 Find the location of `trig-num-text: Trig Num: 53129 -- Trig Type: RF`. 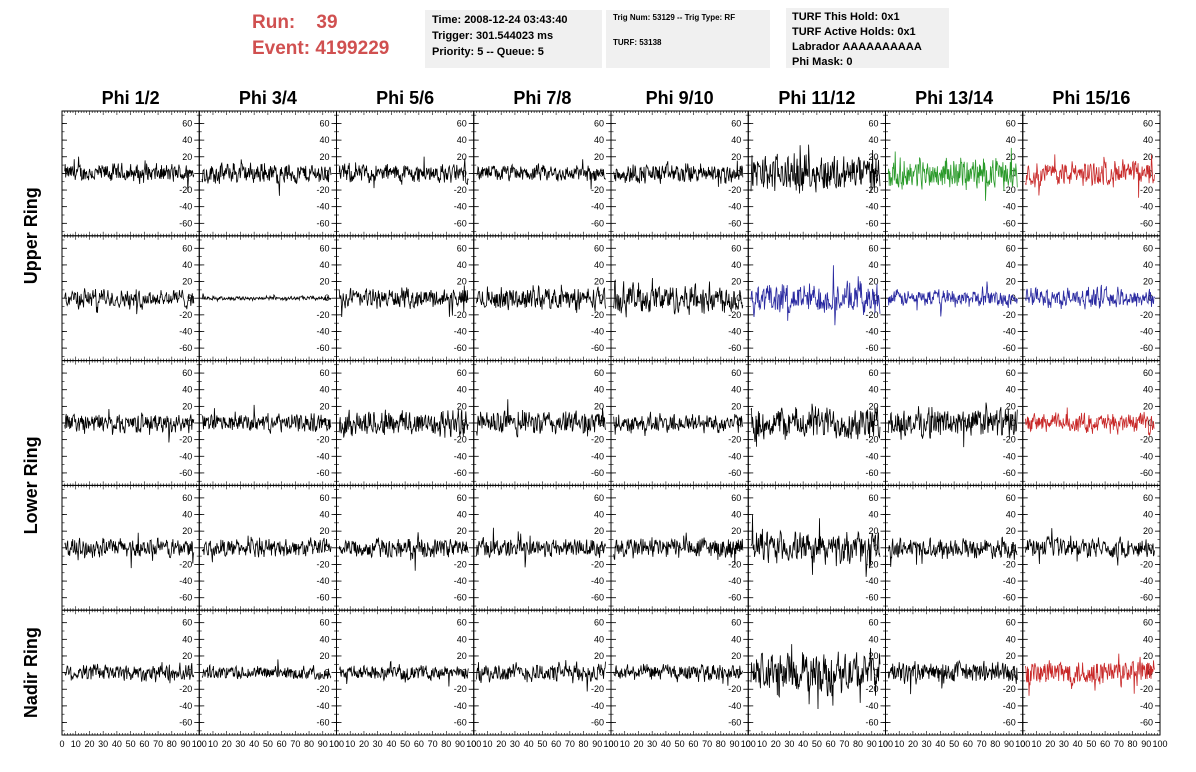

trig-num-text: Trig Num: 53129 -- Trig Type: RF is located at coordinates (674, 17).